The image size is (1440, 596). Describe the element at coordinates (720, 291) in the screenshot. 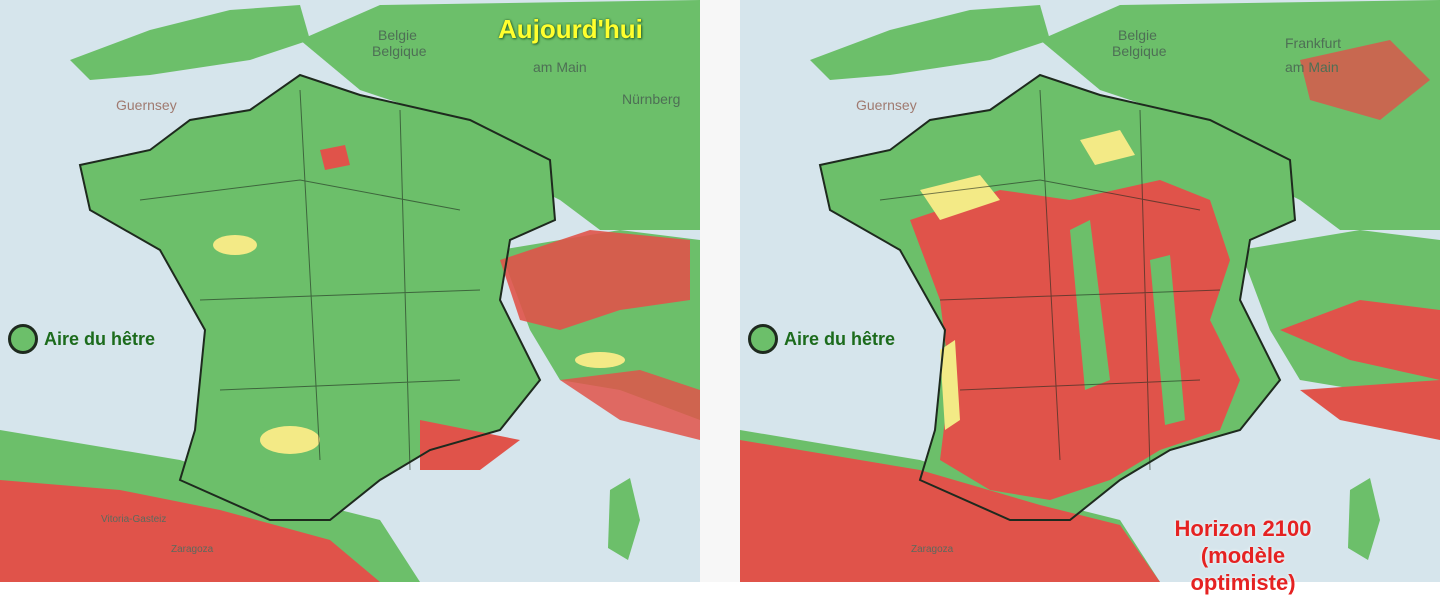

I see `panel-divider` at that location.